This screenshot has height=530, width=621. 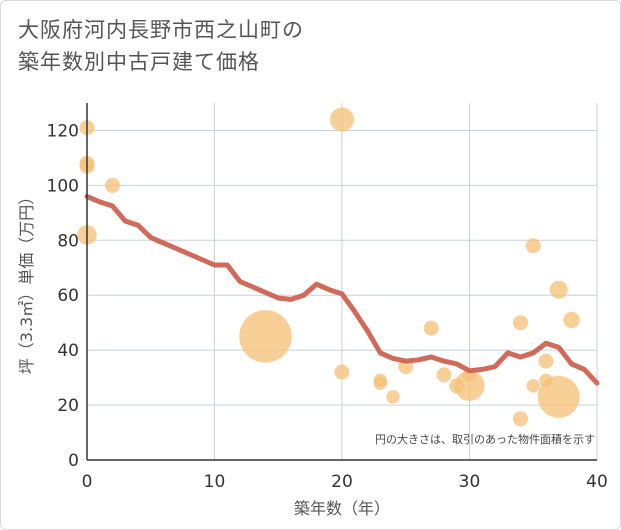 What do you see at coordinates (342, 508) in the screenshot?
I see `x-axis-label: 築年数（年）` at bounding box center [342, 508].